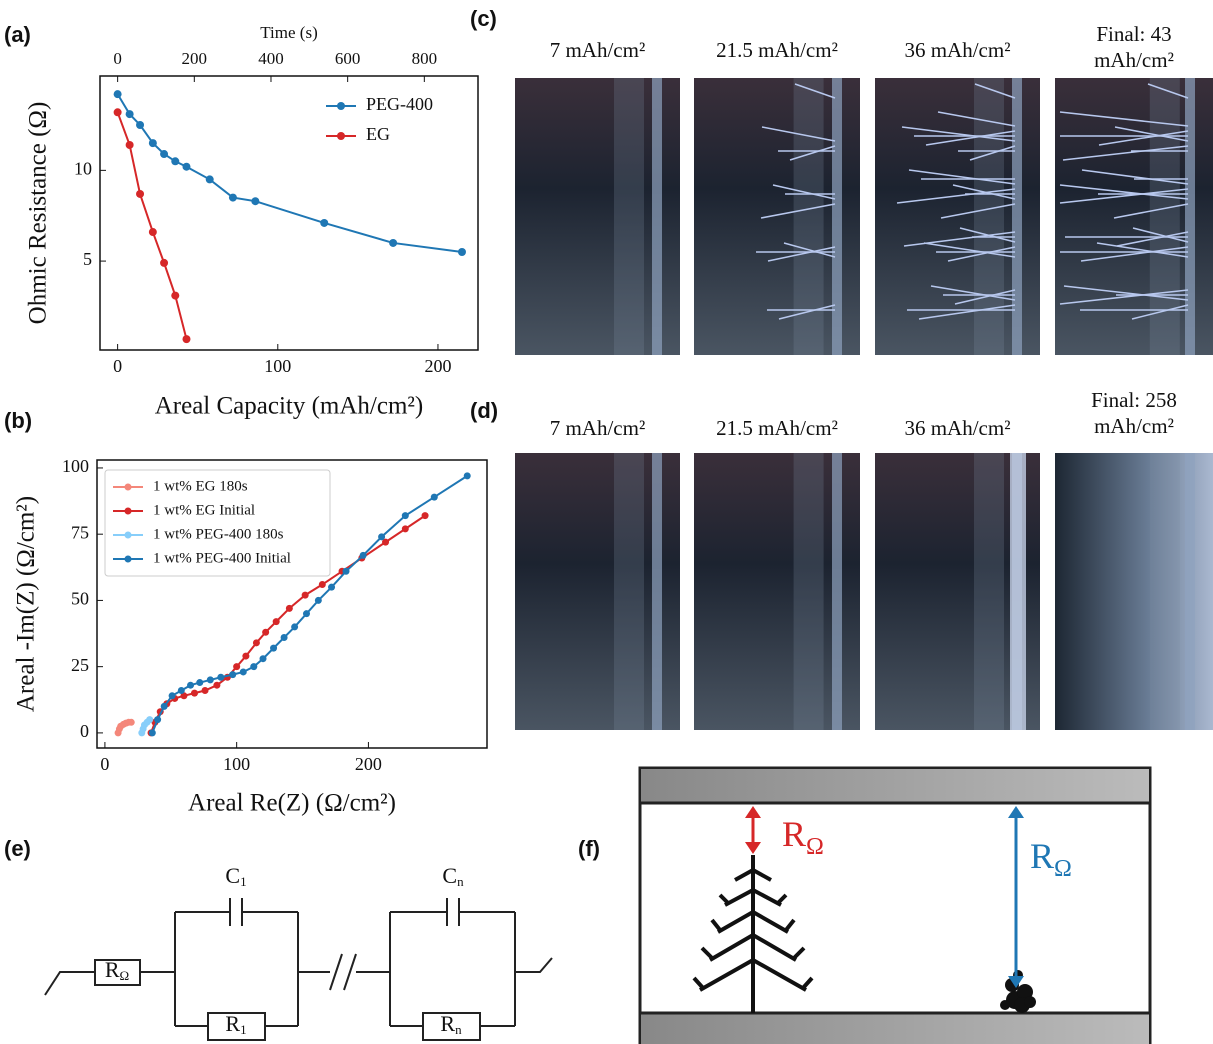 The height and width of the screenshot is (1044, 1213). What do you see at coordinates (484, 410) in the screenshot?
I see `panel-label: (d)` at bounding box center [484, 410].